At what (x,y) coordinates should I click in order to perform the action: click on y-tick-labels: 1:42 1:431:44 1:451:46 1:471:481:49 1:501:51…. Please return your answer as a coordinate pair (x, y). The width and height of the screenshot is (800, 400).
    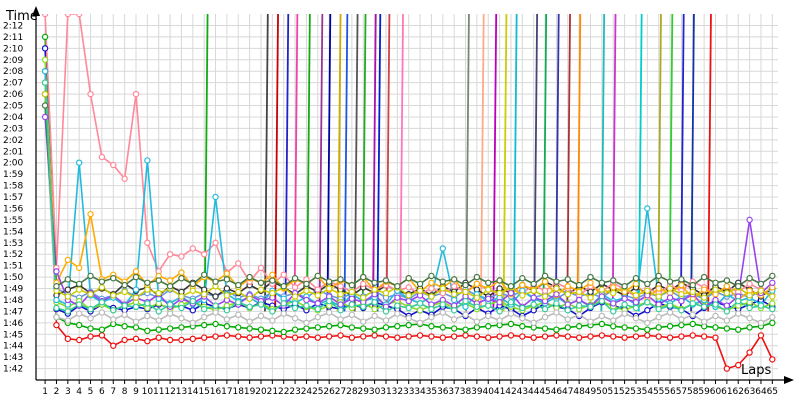
    Looking at the image, I should click on (13, 197).